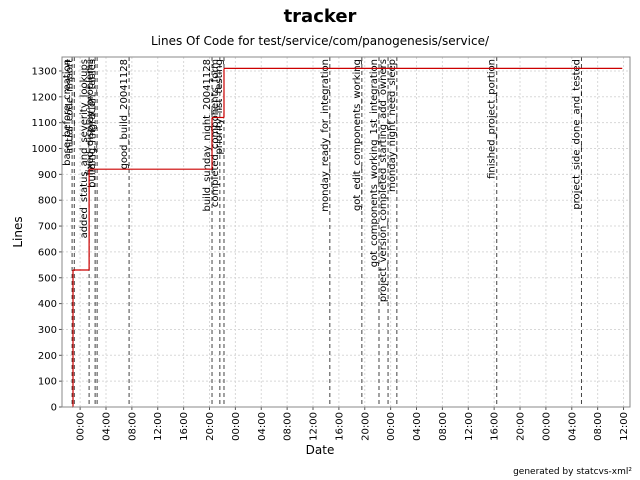 The width and height of the screenshot is (640, 480). Describe the element at coordinates (47, 201) in the screenshot. I see `y-tick-label: 800` at that location.